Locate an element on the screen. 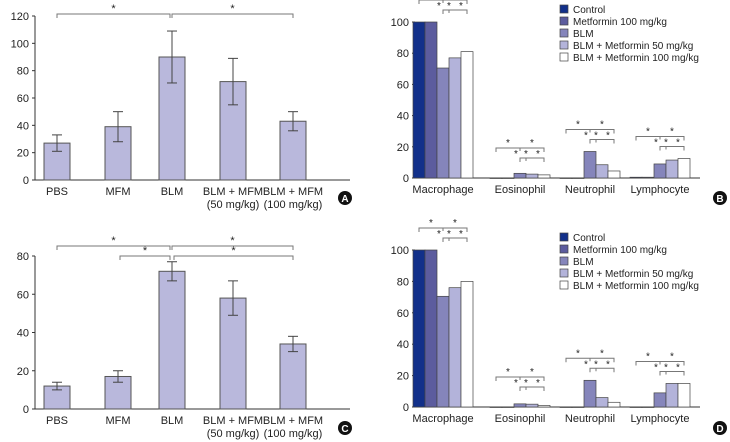  y-tick-label: 20 is located at coordinates (403, 148).